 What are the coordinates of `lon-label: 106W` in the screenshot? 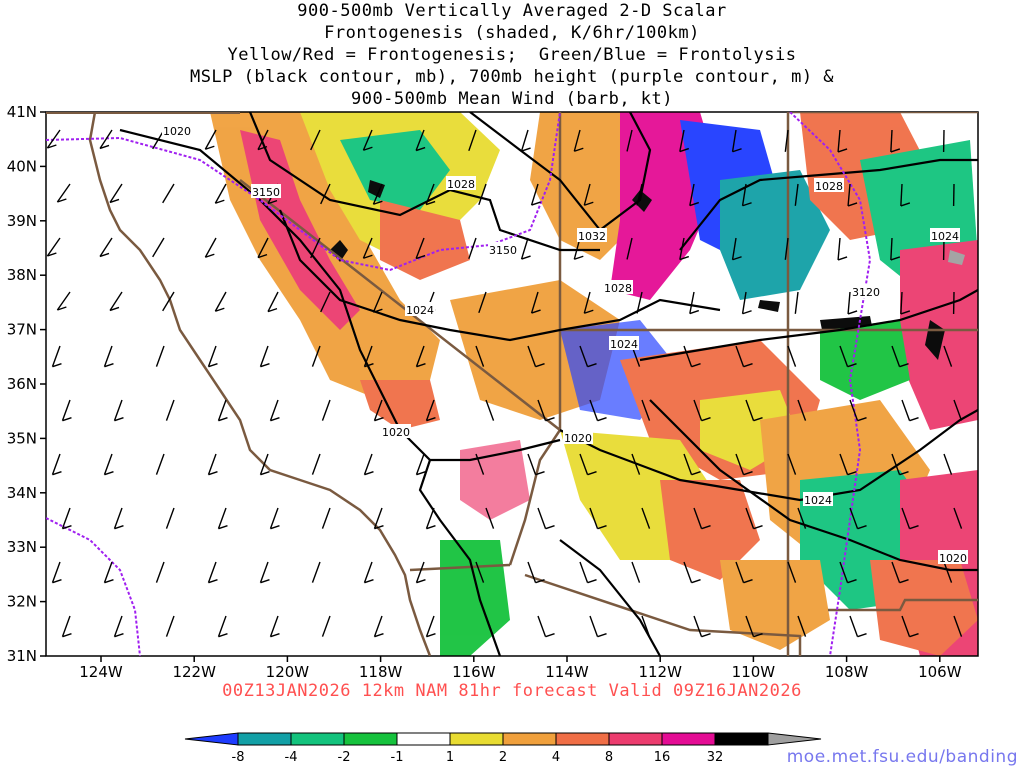 It's located at (940, 672).